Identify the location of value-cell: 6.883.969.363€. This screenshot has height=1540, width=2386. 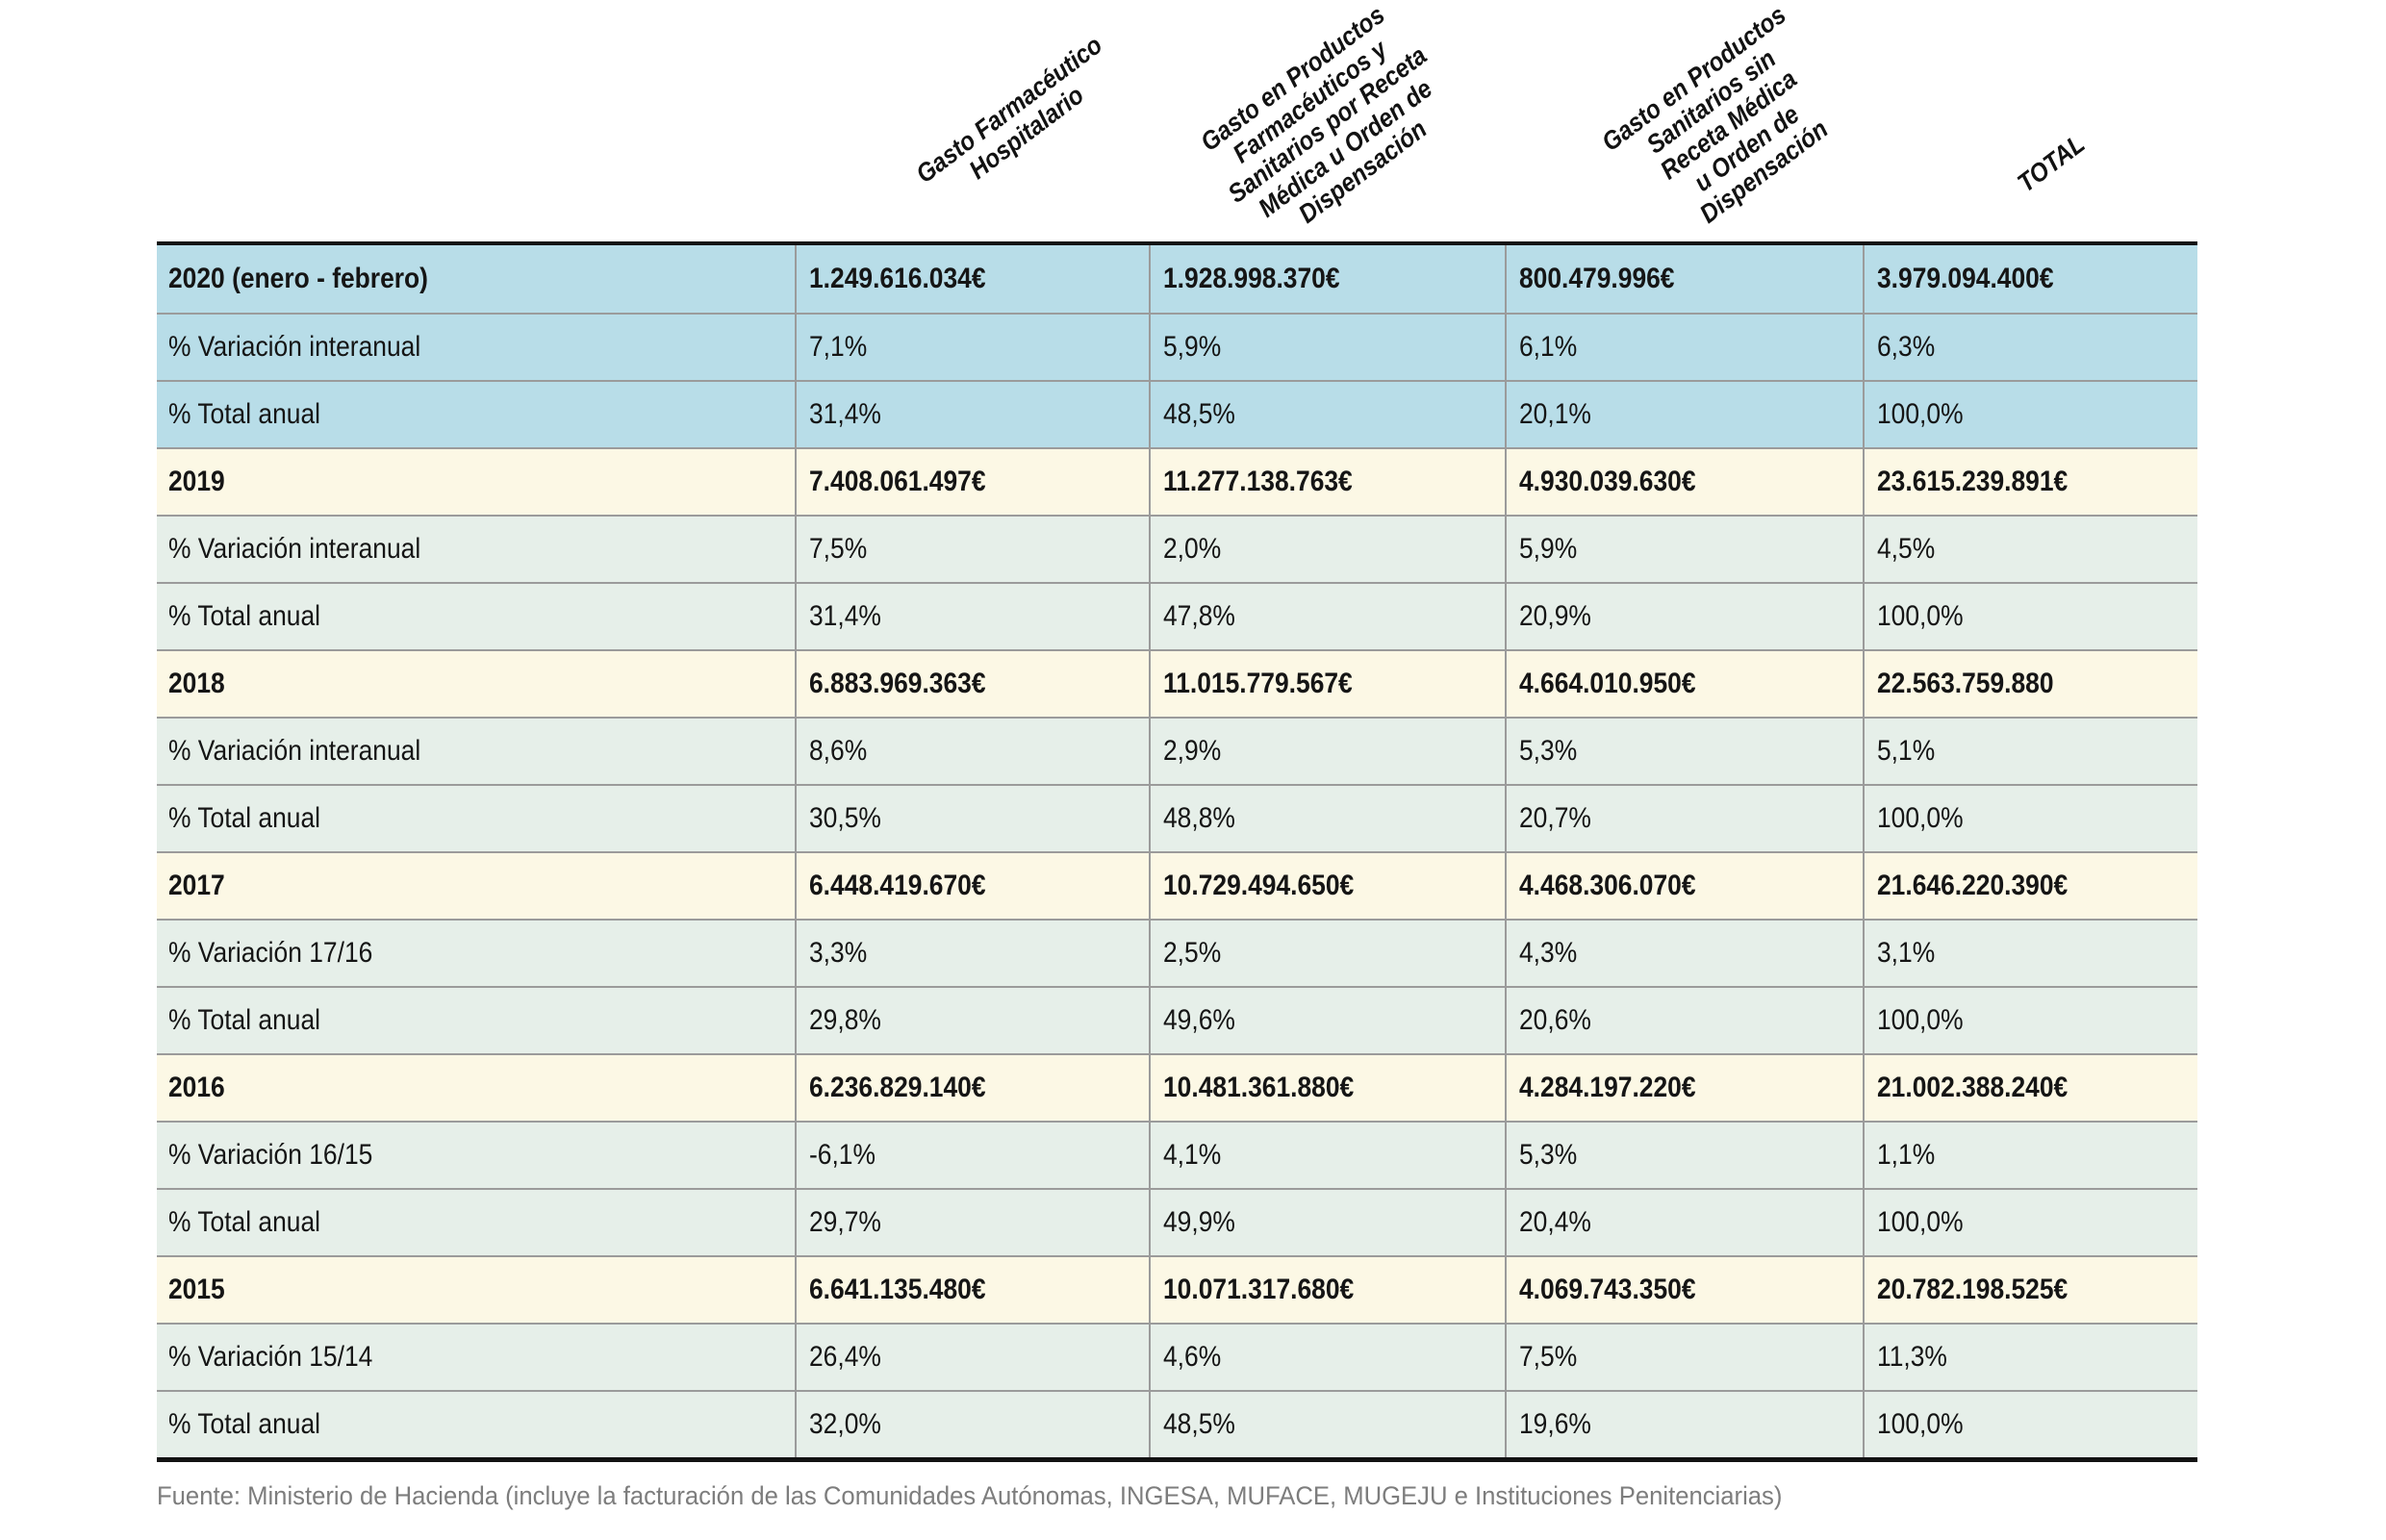
(972, 684).